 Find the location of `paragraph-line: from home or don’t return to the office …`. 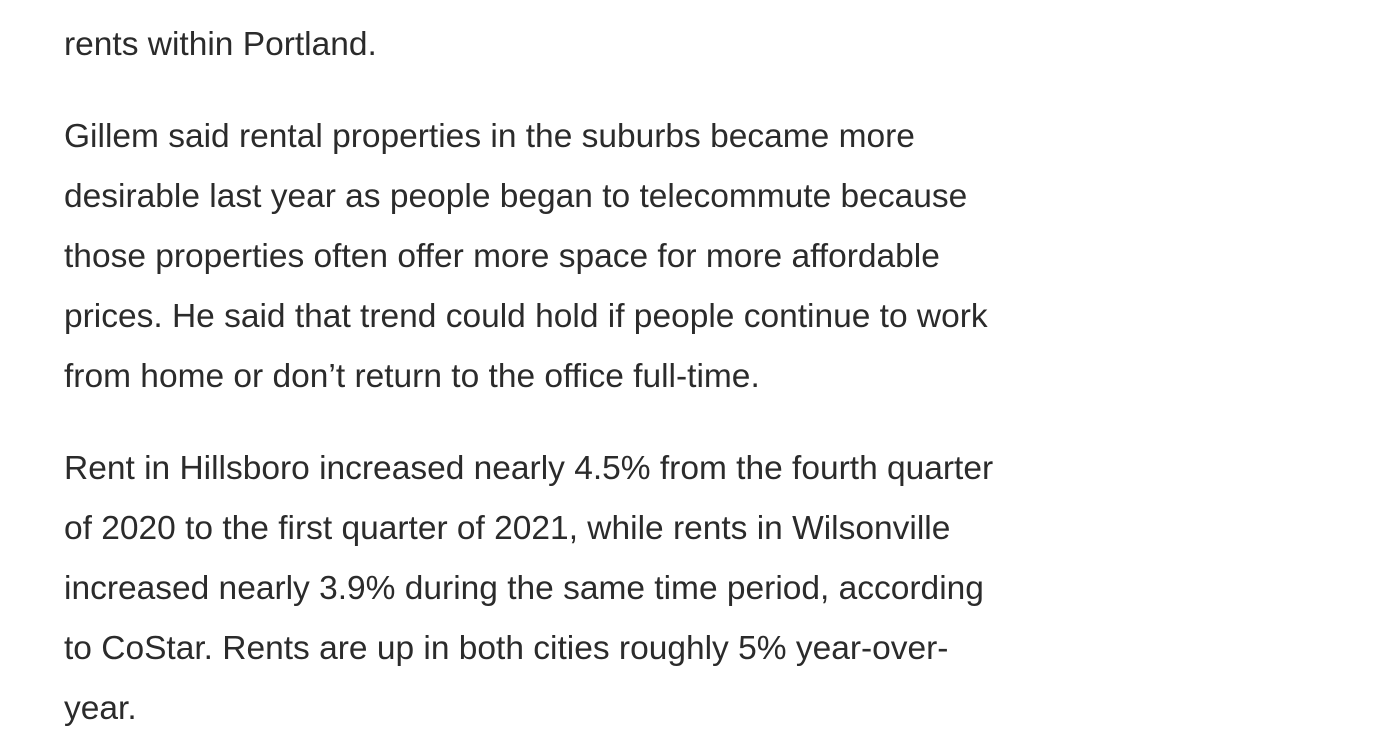

paragraph-line: from home or don’t return to the office … is located at coordinates (412, 376).